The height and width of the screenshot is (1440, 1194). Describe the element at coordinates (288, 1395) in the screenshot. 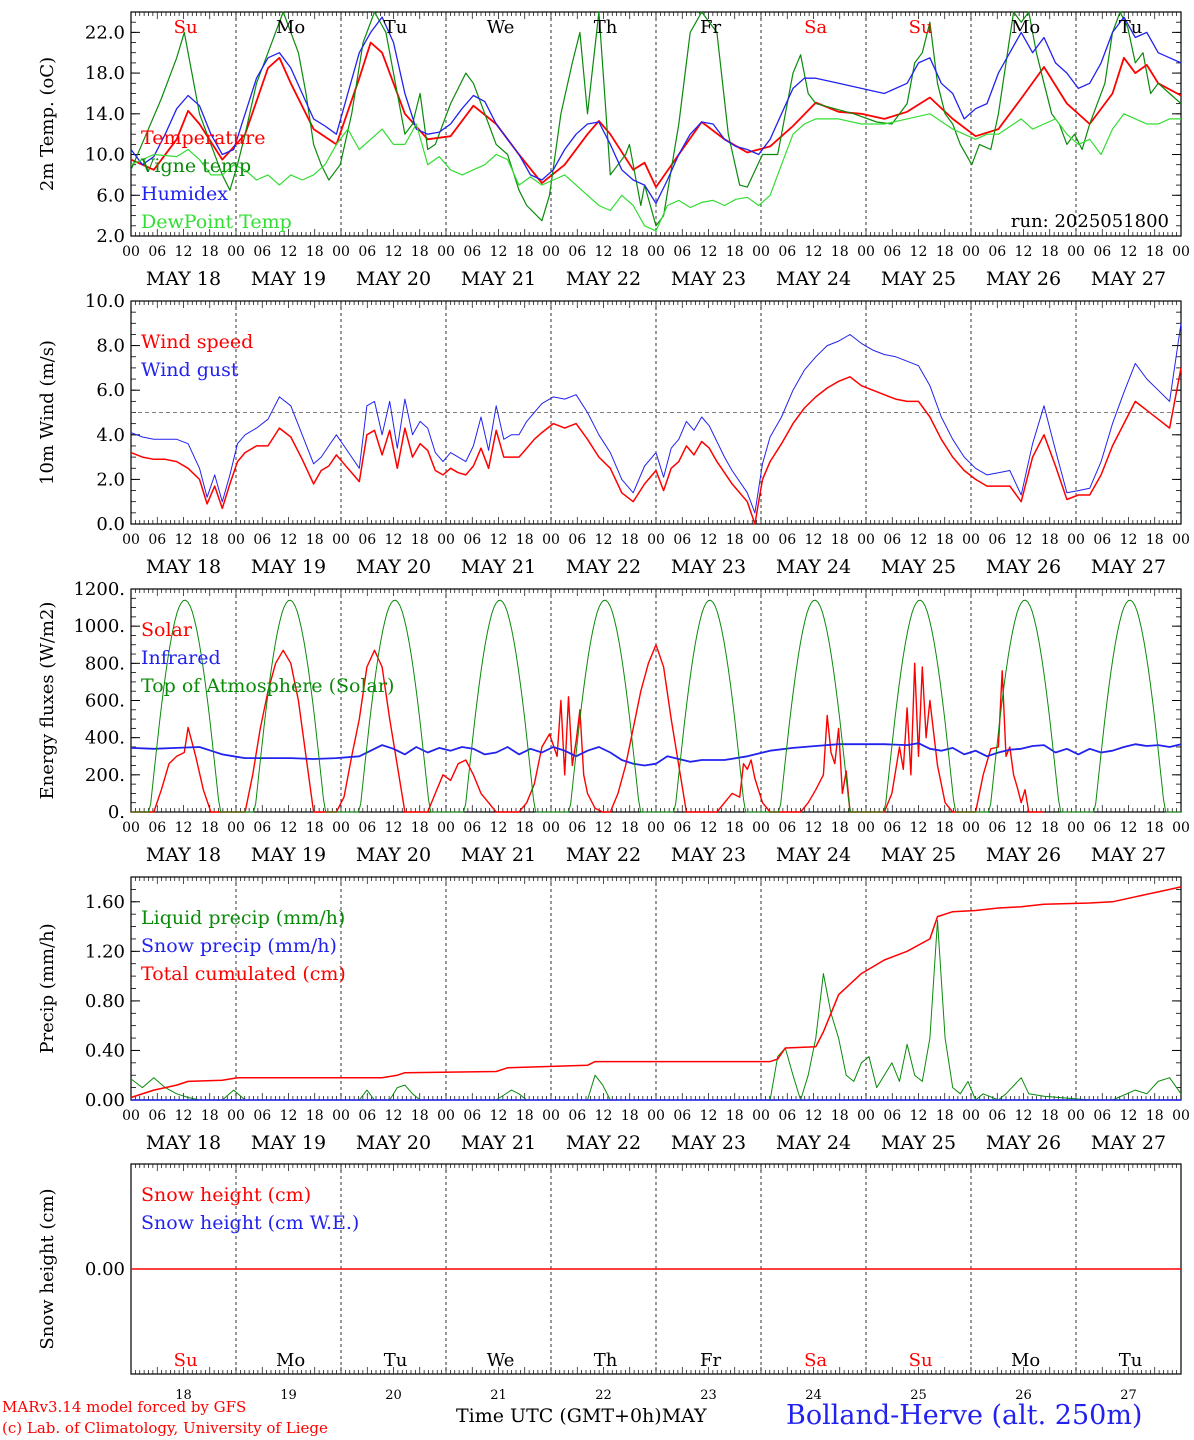

I see `day-number-label: 19` at that location.